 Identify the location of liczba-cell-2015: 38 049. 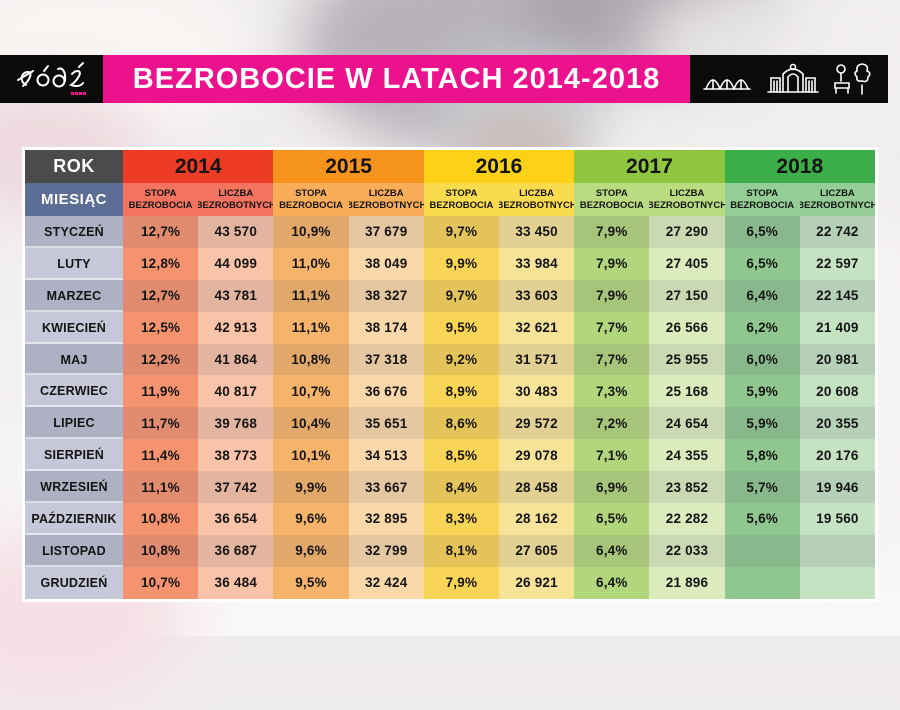
(386, 263).